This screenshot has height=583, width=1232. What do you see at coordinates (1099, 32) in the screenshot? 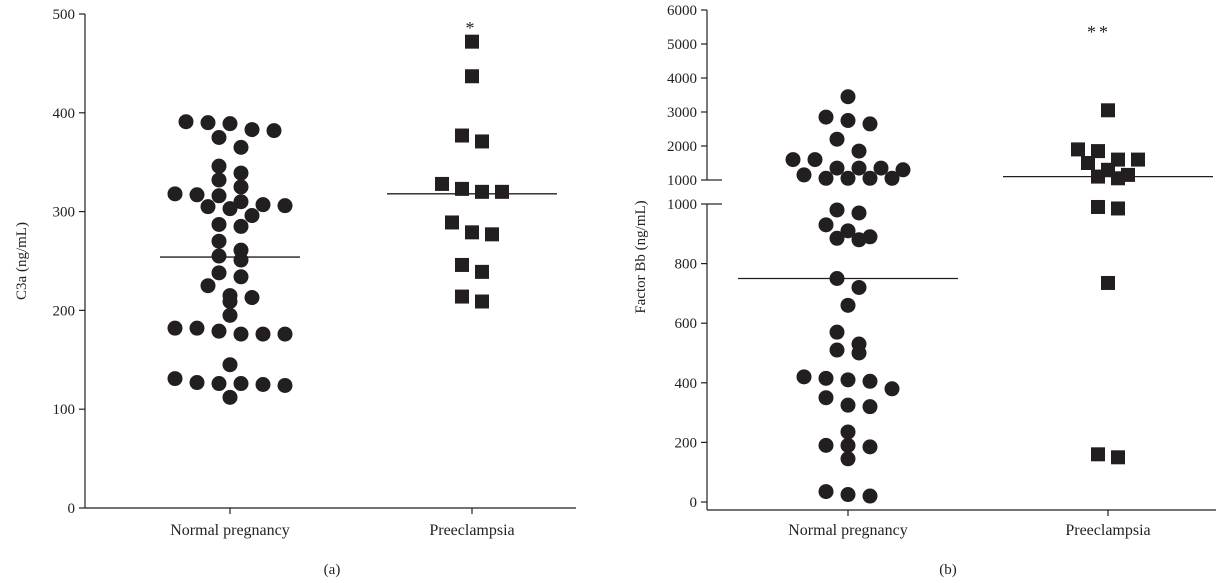
I see `significance-marker: **` at bounding box center [1099, 32].